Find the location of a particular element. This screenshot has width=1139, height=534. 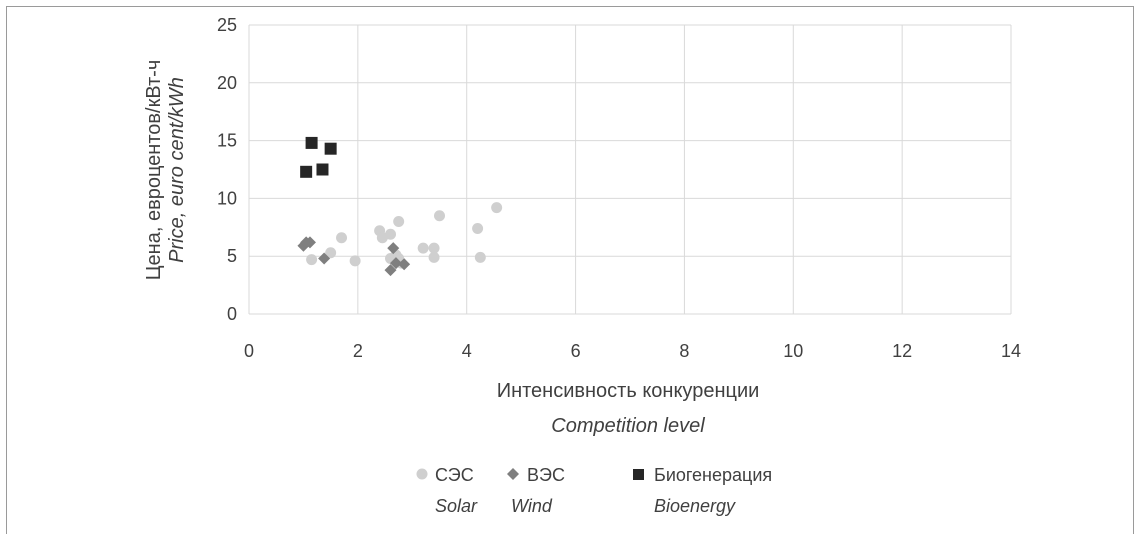

legend-bioenergy-label: Биогенерация is located at coordinates (713, 475).